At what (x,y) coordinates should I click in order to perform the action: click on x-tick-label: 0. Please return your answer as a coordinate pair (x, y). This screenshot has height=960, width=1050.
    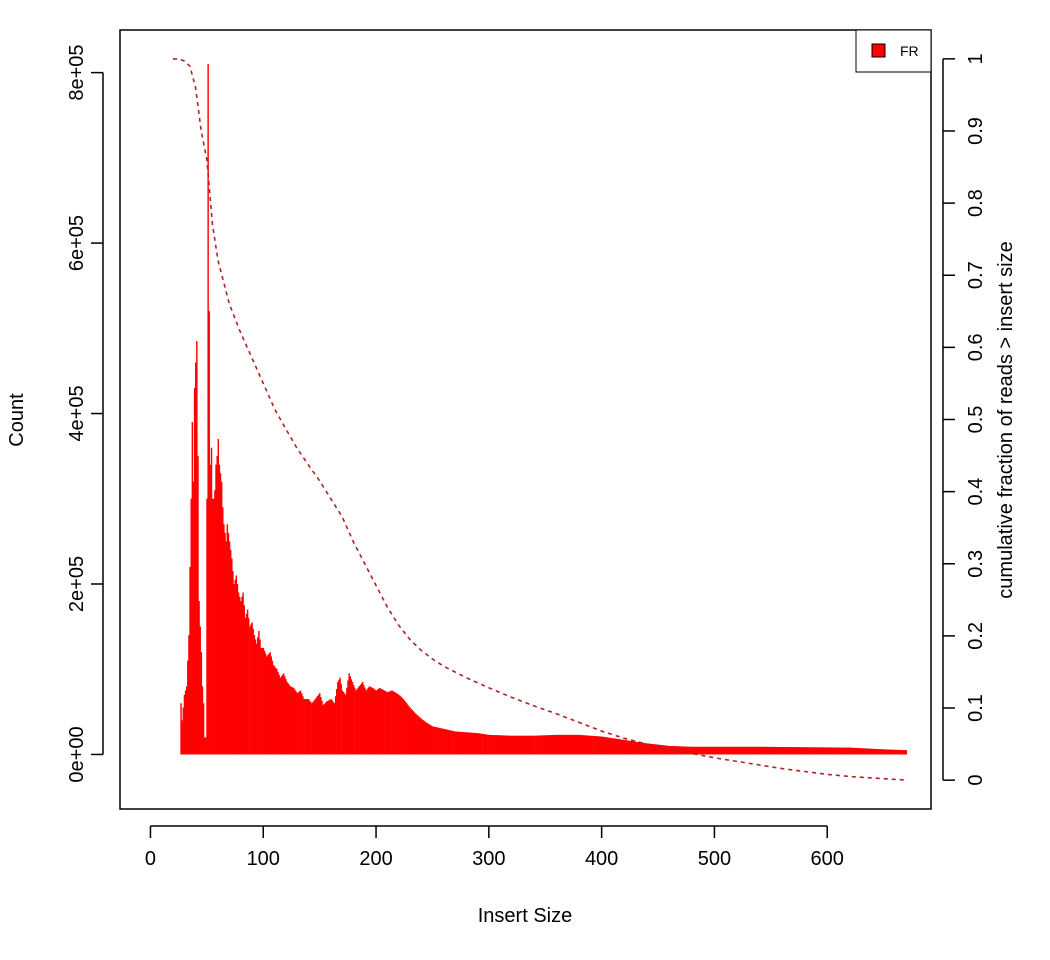
    Looking at the image, I should click on (150, 859).